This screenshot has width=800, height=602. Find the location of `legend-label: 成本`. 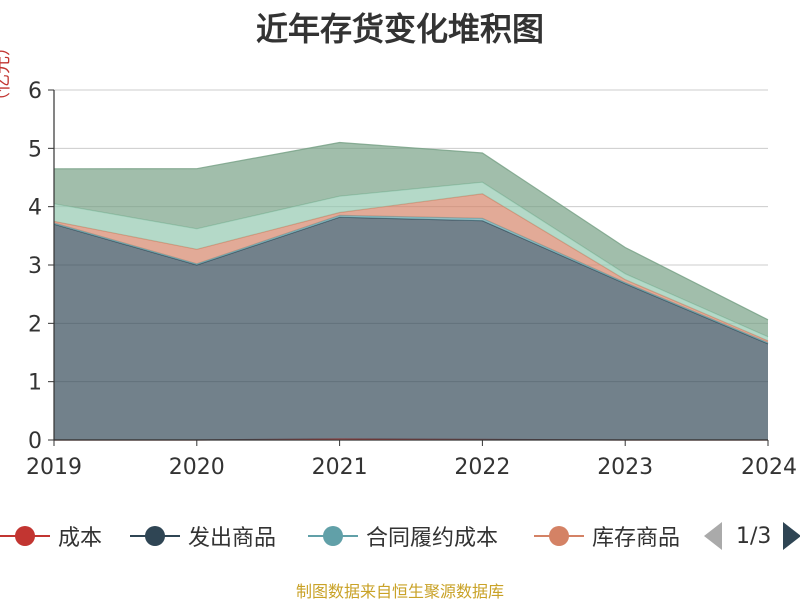

legend-label: 成本 is located at coordinates (80, 538).